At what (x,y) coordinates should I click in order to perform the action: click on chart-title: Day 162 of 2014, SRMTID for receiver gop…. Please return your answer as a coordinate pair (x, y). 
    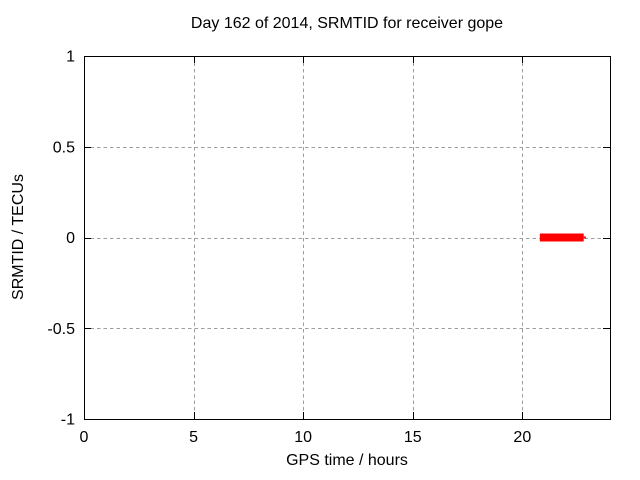
    Looking at the image, I should click on (347, 23).